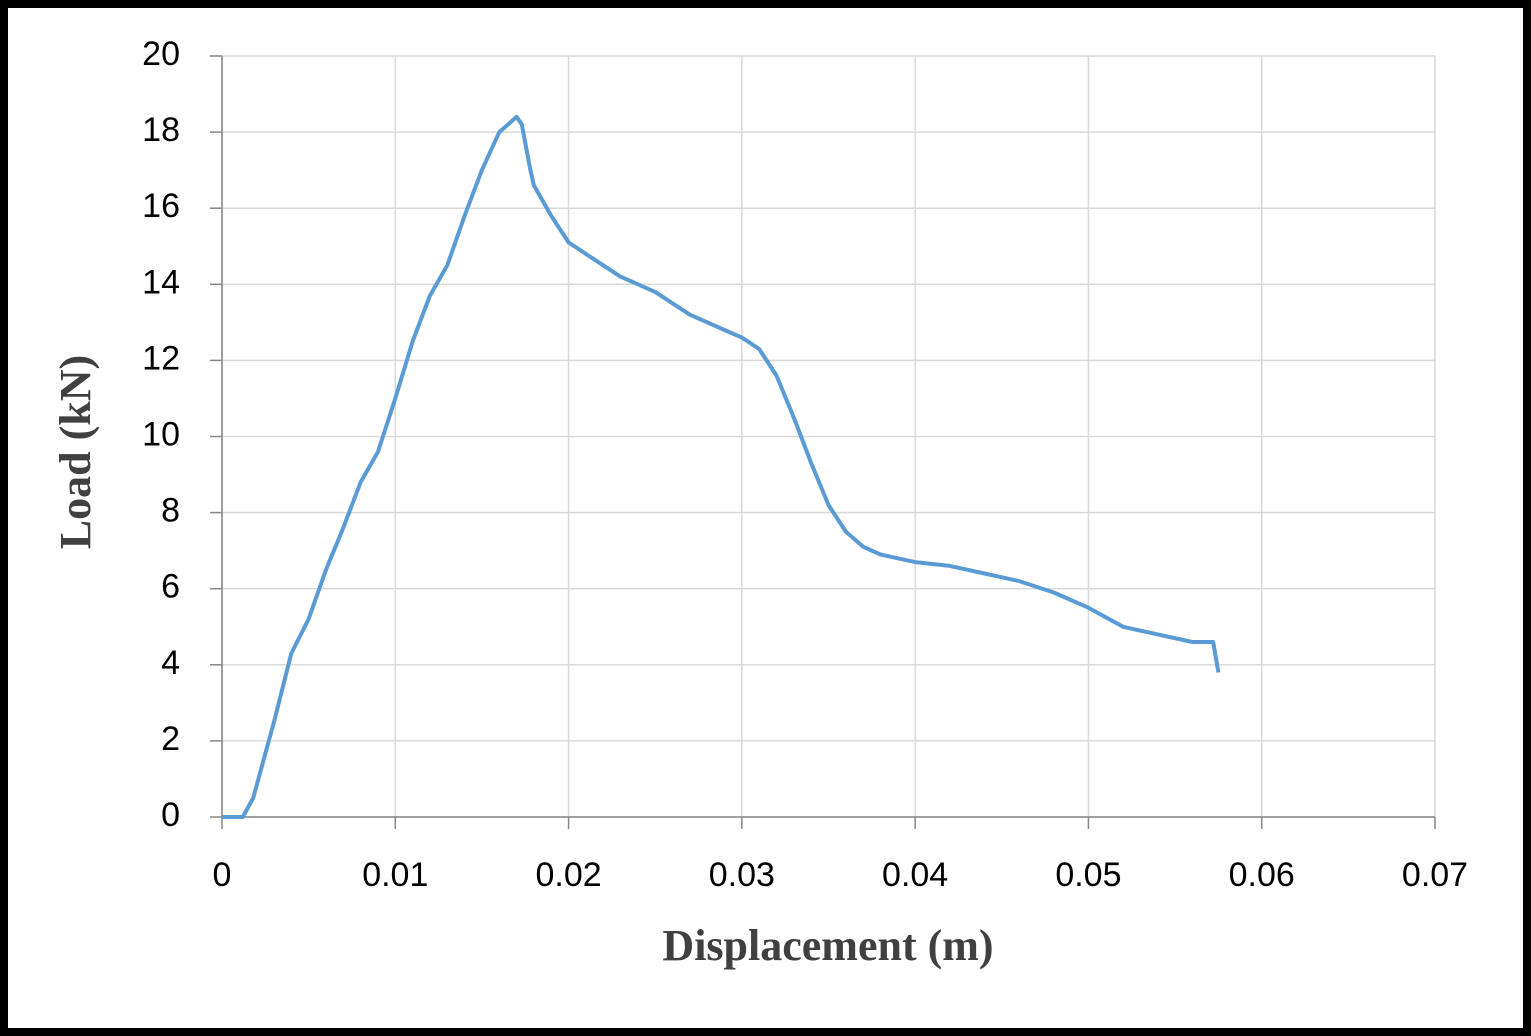 This screenshot has height=1036, width=1531. Describe the element at coordinates (170, 511) in the screenshot. I see `y-tick-label: 8` at that location.